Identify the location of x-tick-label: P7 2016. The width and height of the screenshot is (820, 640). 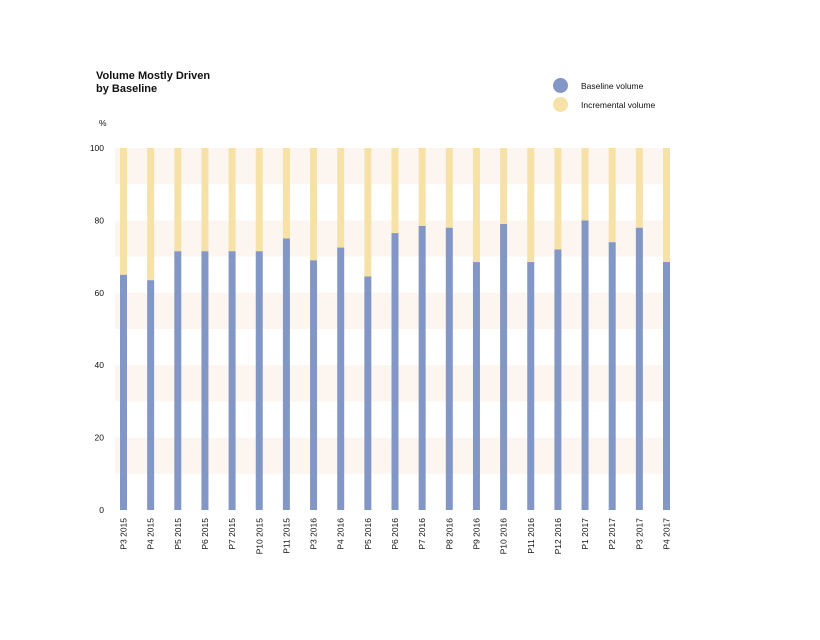
(422, 534).